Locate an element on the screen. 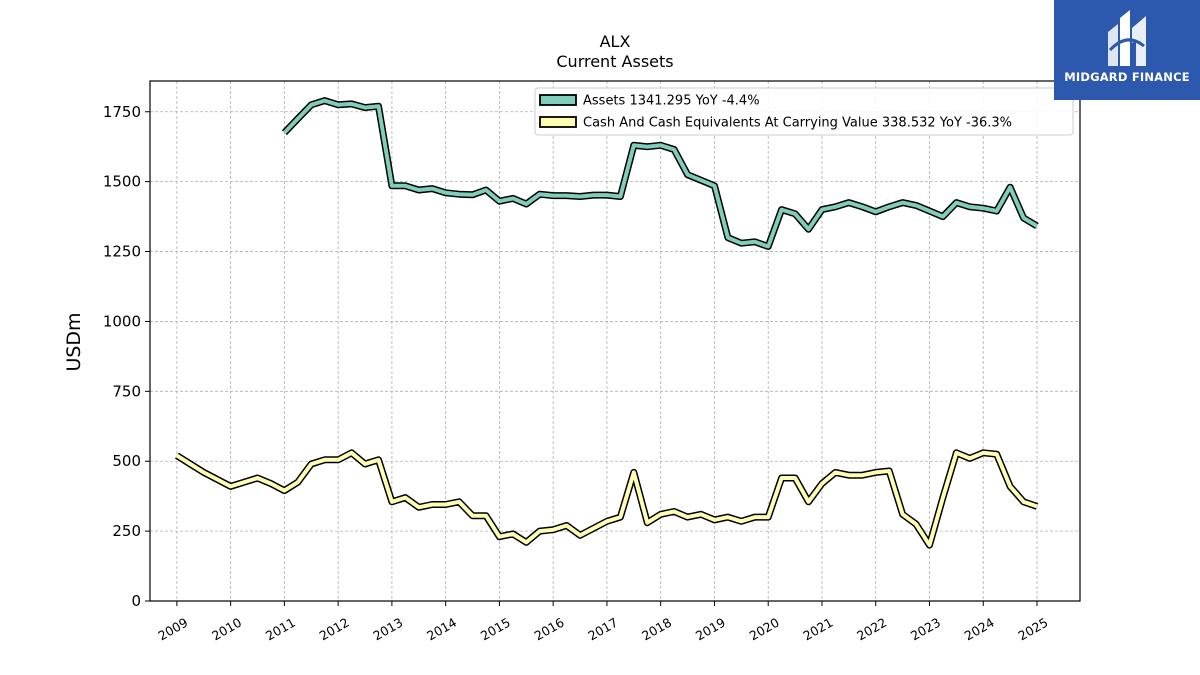  y-tick-label: 0 is located at coordinates (136, 601).